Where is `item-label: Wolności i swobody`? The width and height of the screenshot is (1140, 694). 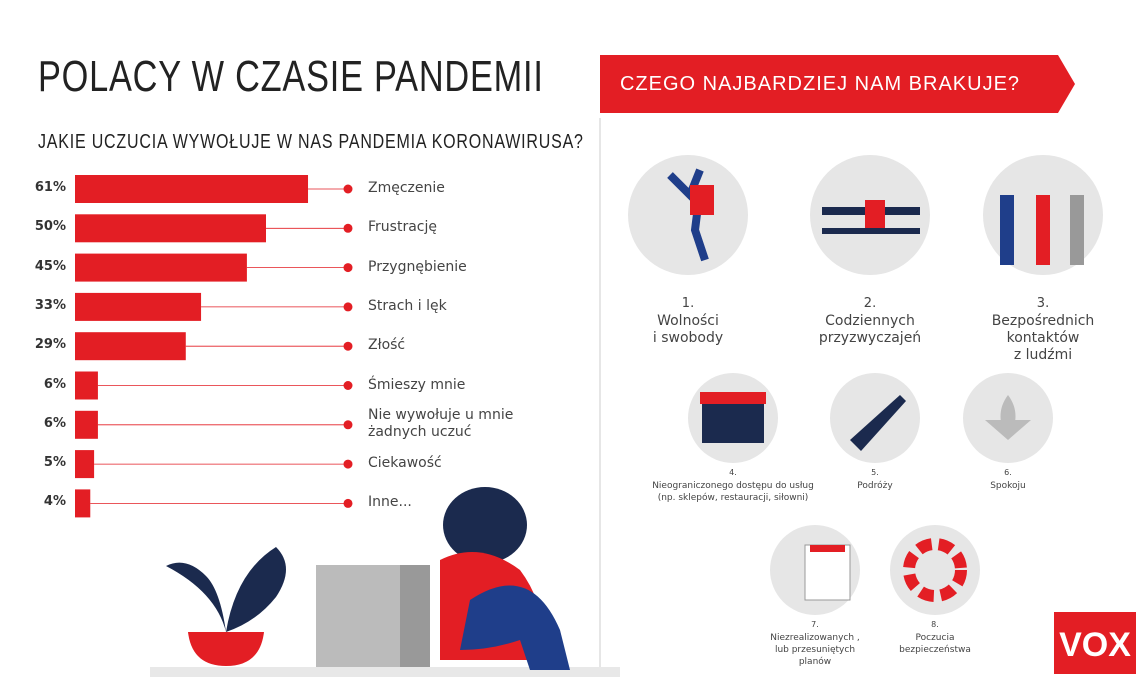
item-label: Wolności i swobody is located at coordinates (688, 329).